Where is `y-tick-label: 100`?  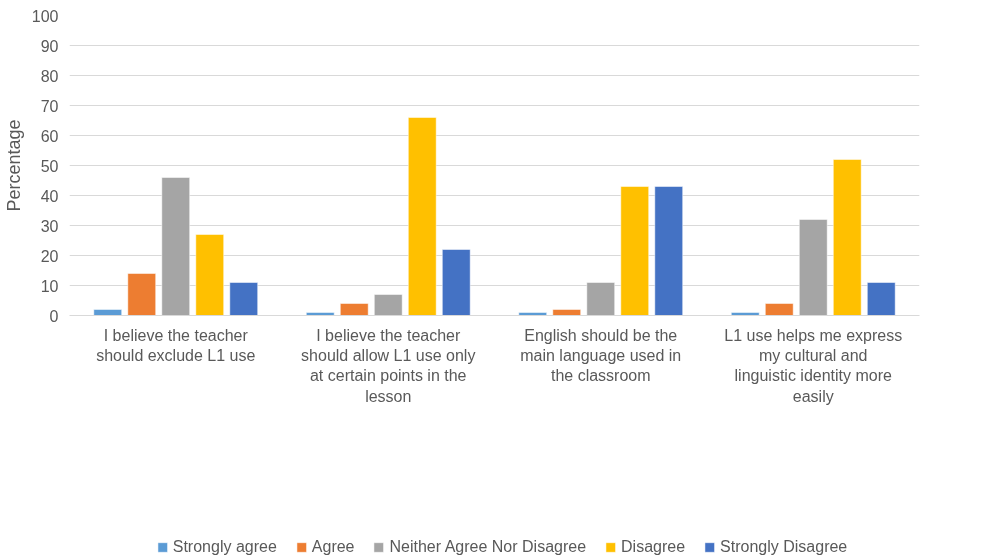
y-tick-label: 100 is located at coordinates (45, 16).